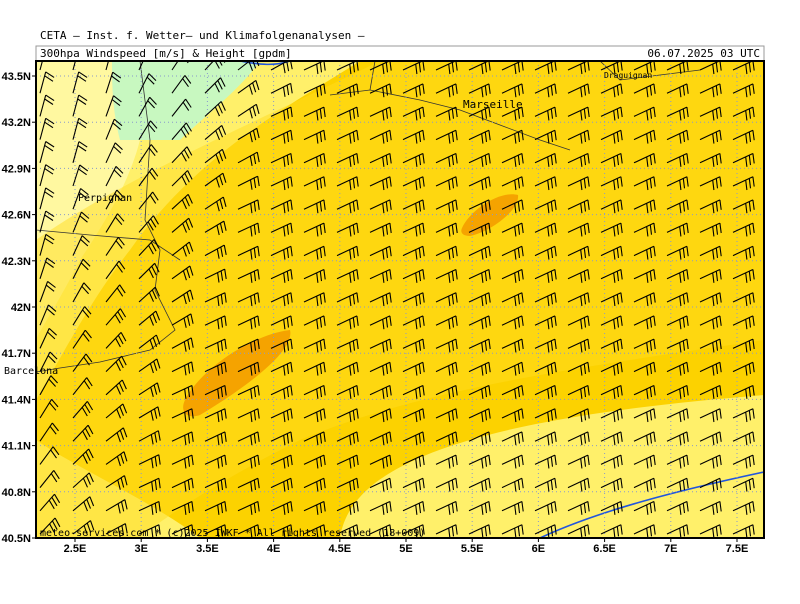  What do you see at coordinates (16, 262) in the screenshot?
I see `lat-label: 42.3N` at bounding box center [16, 262].